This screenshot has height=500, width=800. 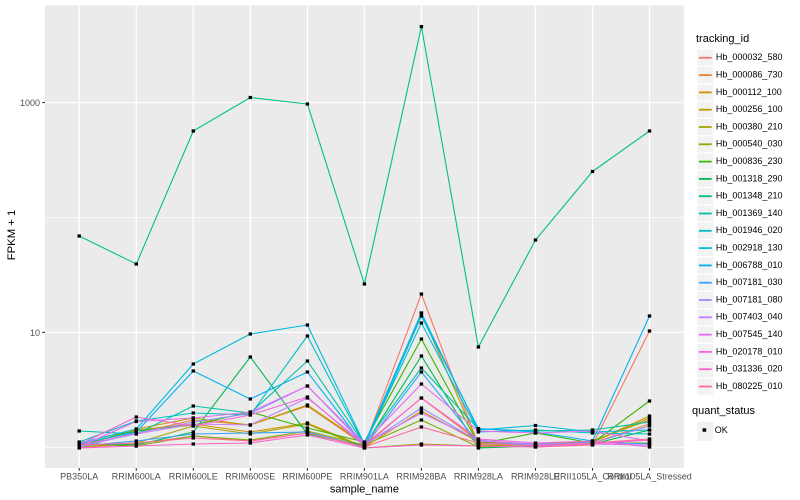 What do you see at coordinates (749, 386) in the screenshot?
I see `svg-text: Hb_080225_010` at bounding box center [749, 386].